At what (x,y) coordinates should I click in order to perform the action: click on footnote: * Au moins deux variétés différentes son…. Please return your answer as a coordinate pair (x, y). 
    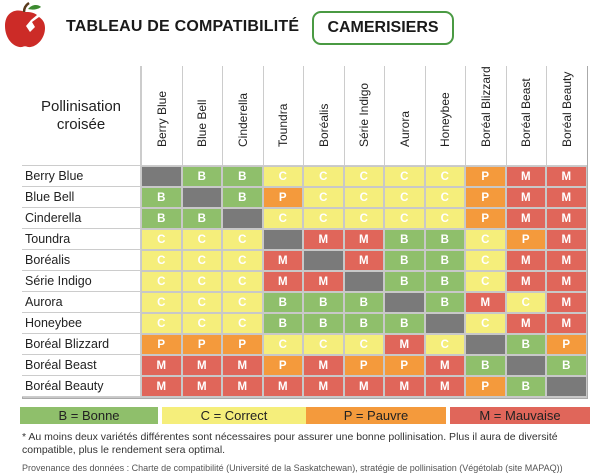
    Looking at the image, I should click on (290, 443).